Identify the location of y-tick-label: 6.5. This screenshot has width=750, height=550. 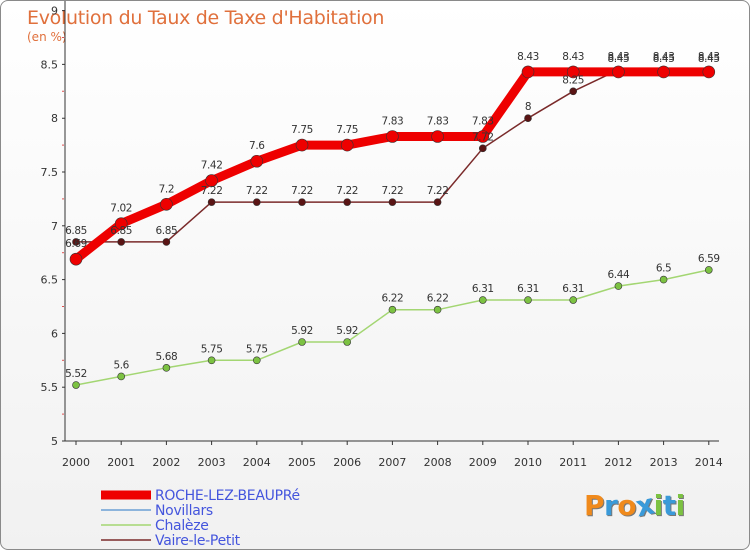
(50, 280).